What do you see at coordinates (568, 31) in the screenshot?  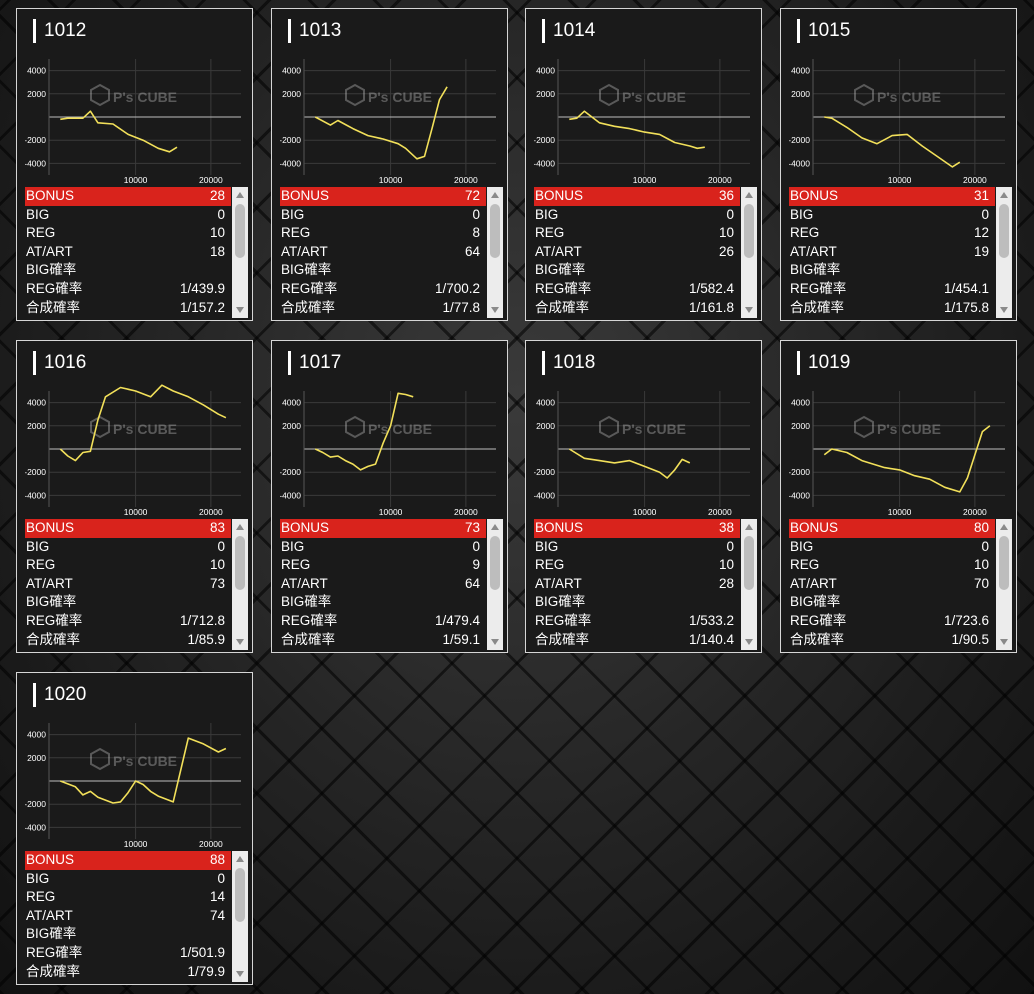 I see `machine-number: 1014` at bounding box center [568, 31].